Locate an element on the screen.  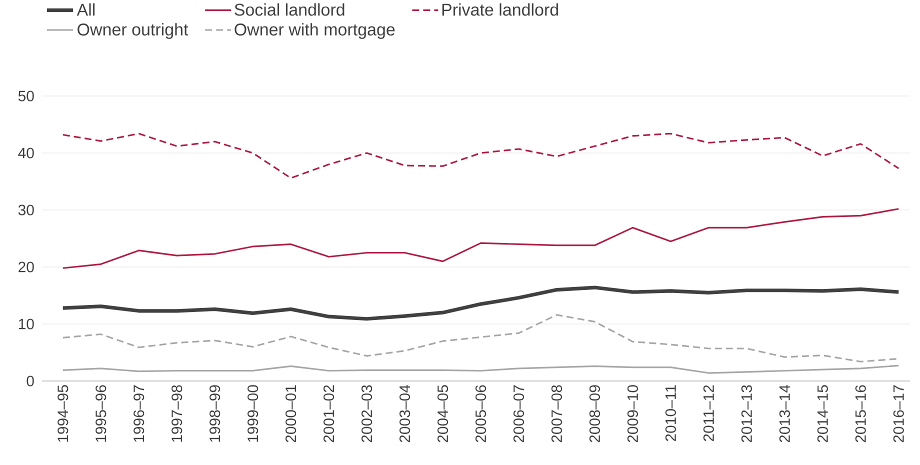
legend-label: Social landlord is located at coordinates (289, 9).